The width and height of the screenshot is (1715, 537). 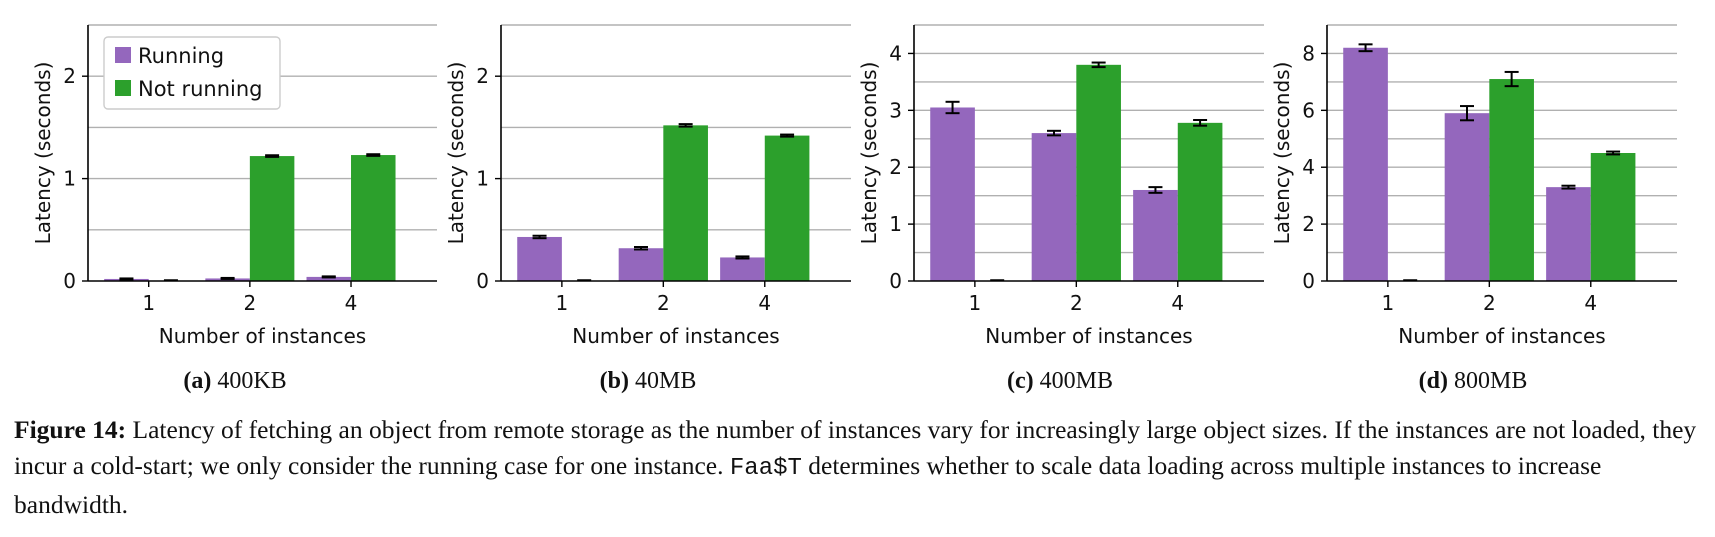 I want to click on caption-code: Faa$T, so click(x=765, y=468).